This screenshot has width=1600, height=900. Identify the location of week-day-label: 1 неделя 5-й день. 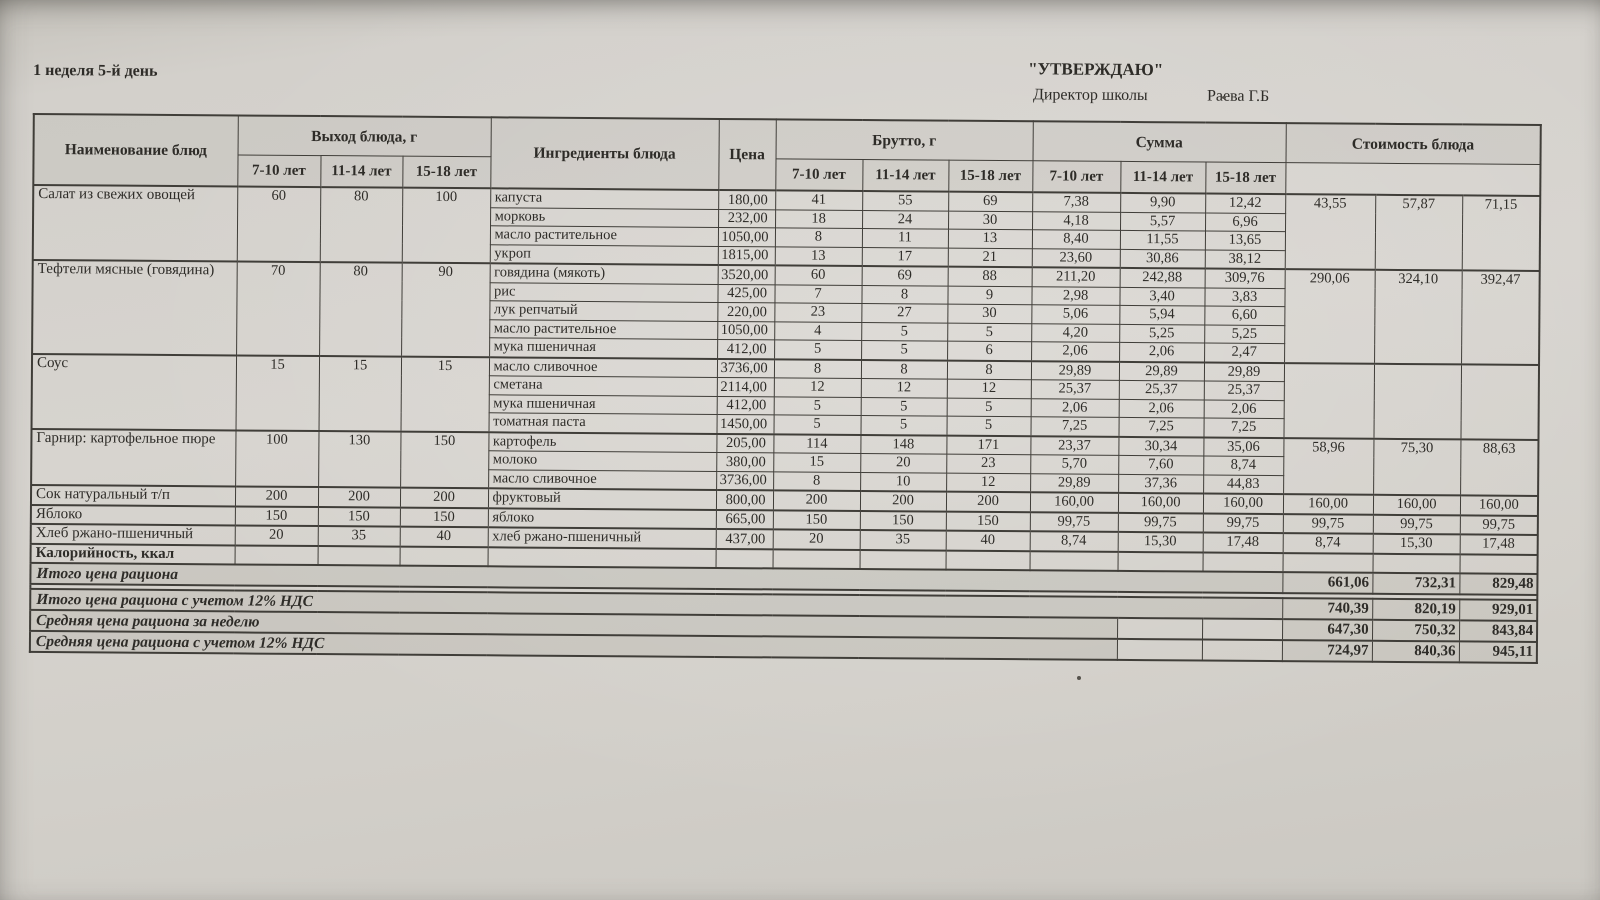
(95, 70).